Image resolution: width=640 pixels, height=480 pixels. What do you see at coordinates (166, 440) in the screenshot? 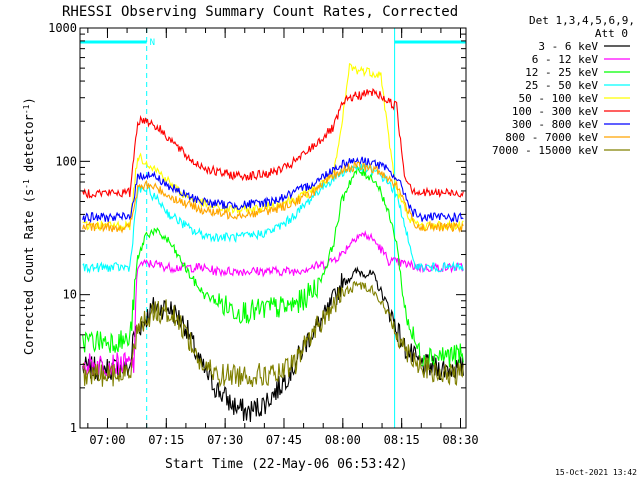
I see `x-tick-label-1: 07:15` at bounding box center [166, 440].